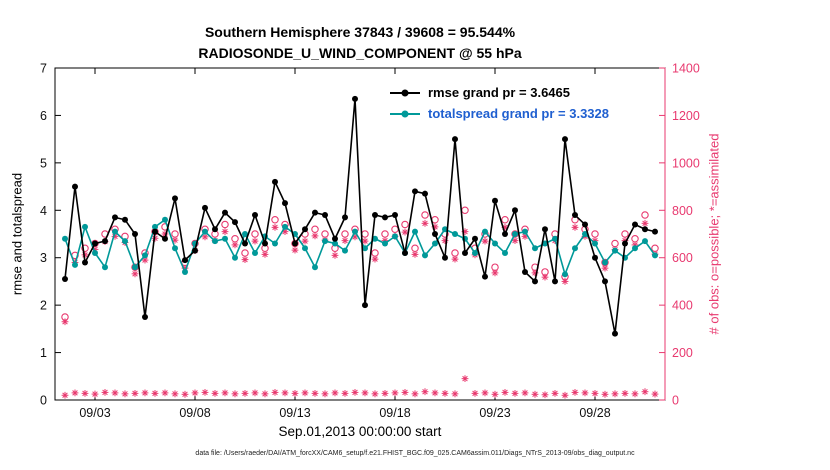  What do you see at coordinates (94, 413) in the screenshot?
I see `svg-text: 09/03` at bounding box center [94, 413].